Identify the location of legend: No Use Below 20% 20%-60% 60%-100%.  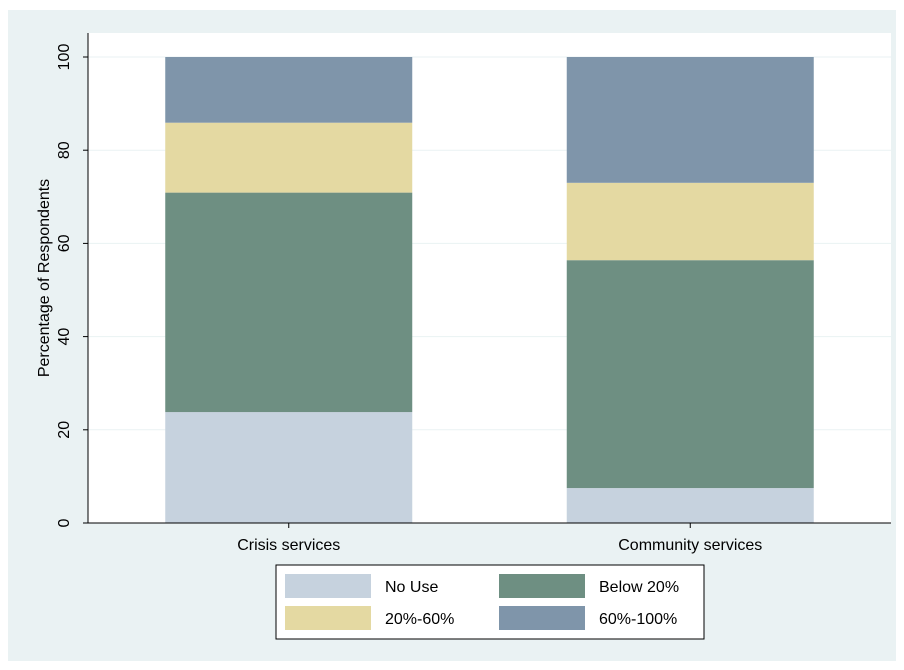
(490, 602).